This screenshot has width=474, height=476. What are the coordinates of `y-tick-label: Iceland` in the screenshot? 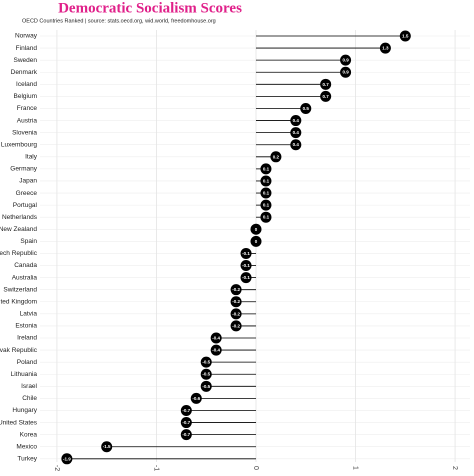 It's located at (26, 84).